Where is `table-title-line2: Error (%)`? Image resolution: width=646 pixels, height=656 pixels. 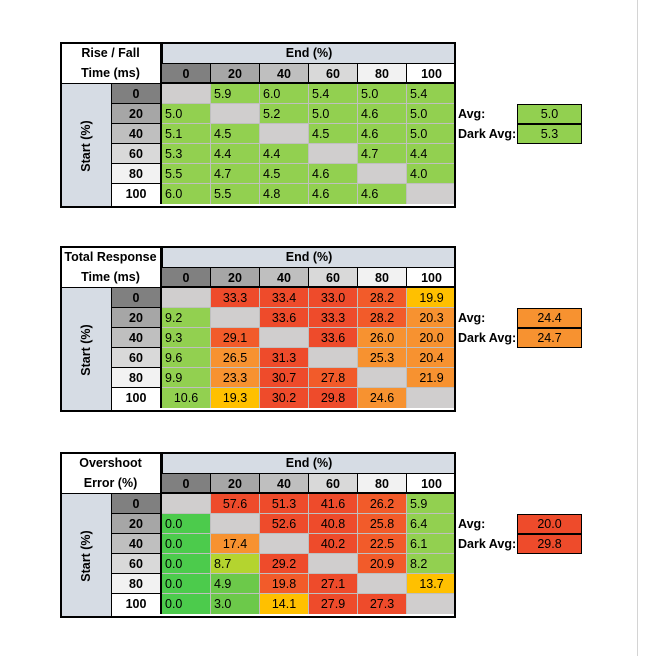 table-title-line2: Error (%) is located at coordinates (110, 483).